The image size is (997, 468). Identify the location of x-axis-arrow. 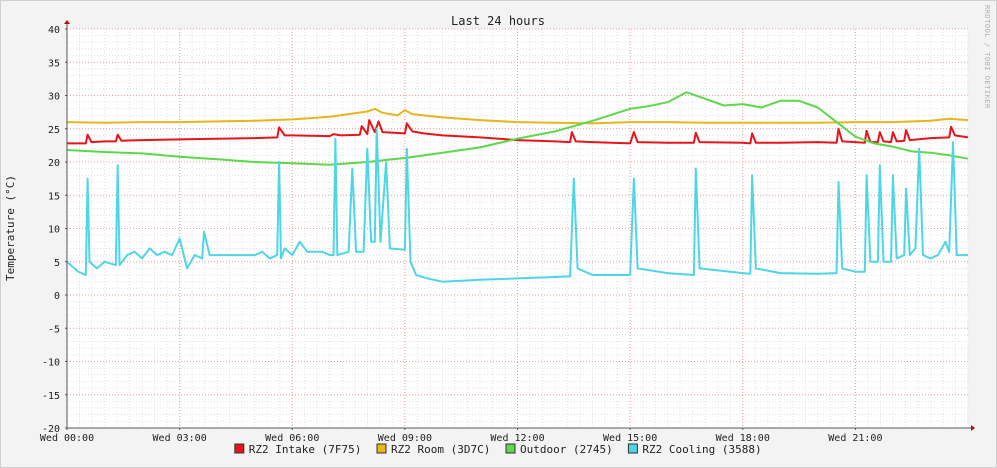
(973, 428).